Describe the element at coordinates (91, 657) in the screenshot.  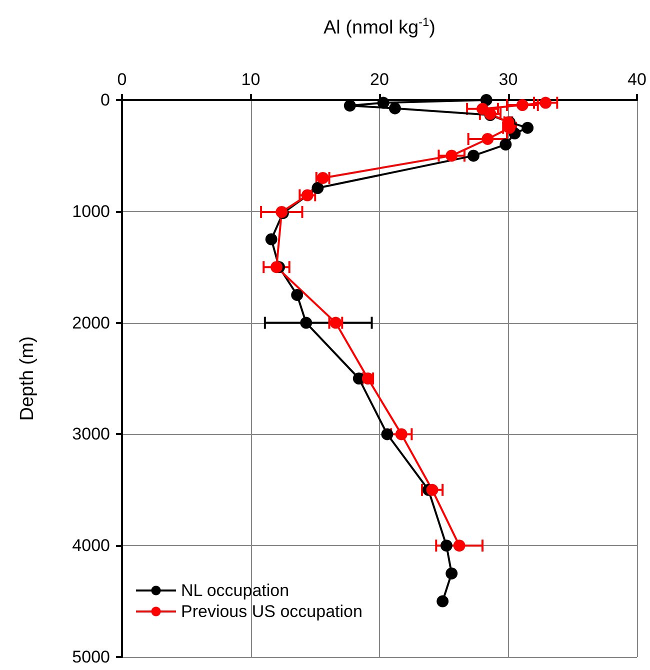
I see `y-tick-label: 5000` at that location.